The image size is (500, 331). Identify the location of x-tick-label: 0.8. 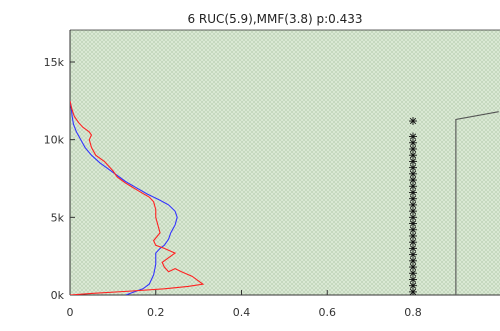
(413, 312).